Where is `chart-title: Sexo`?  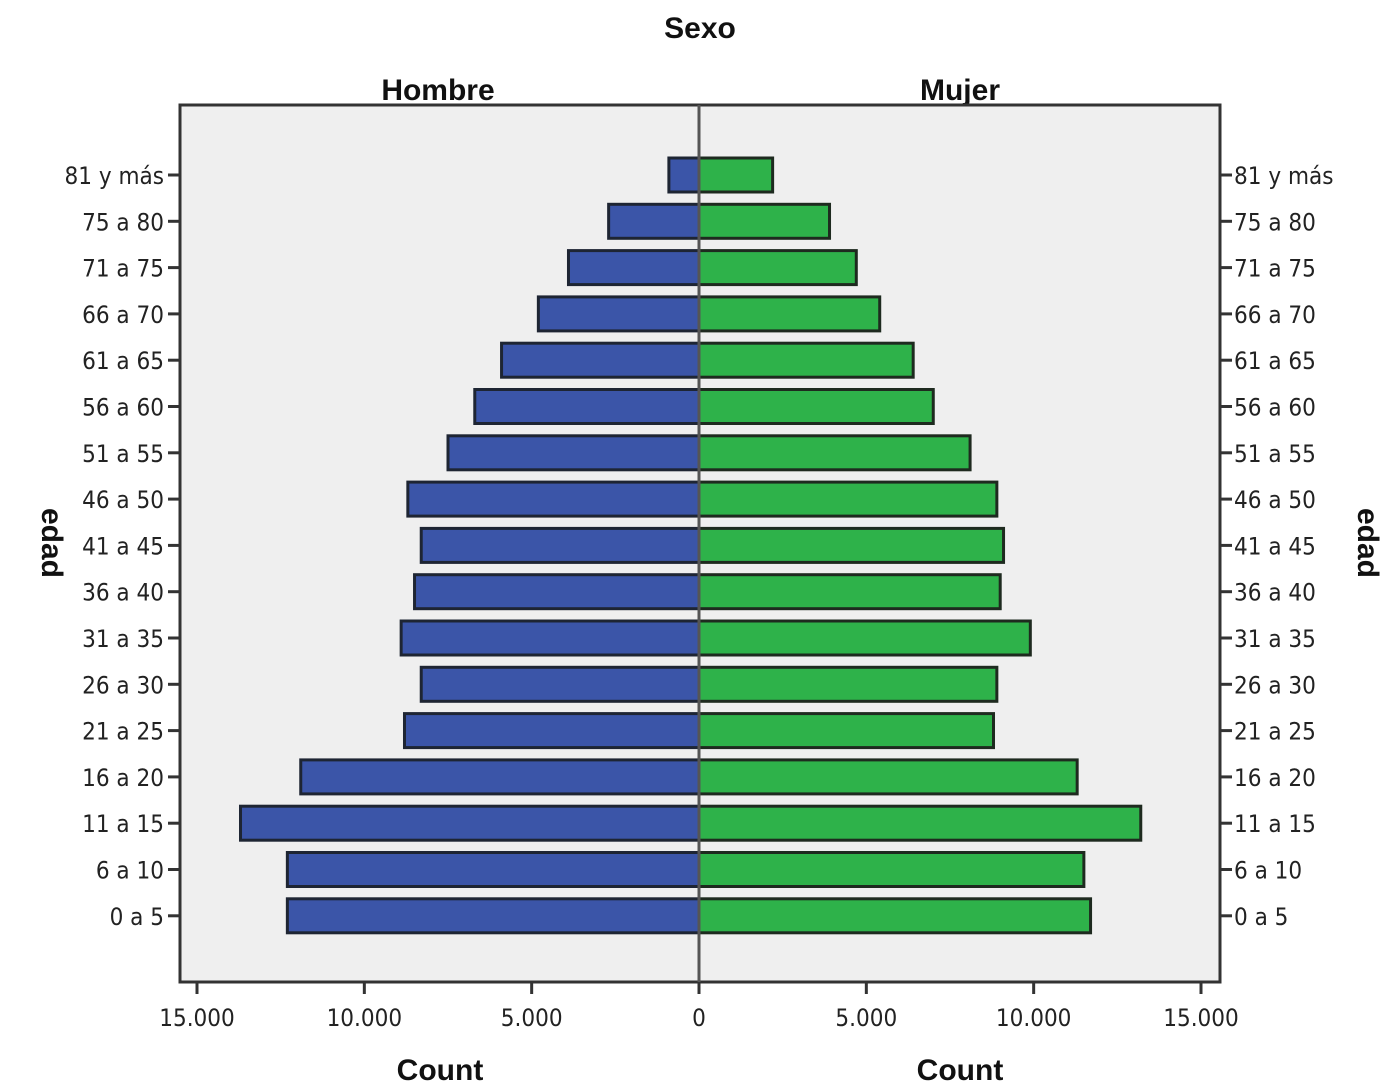
chart-title: Sexo is located at coordinates (700, 28).